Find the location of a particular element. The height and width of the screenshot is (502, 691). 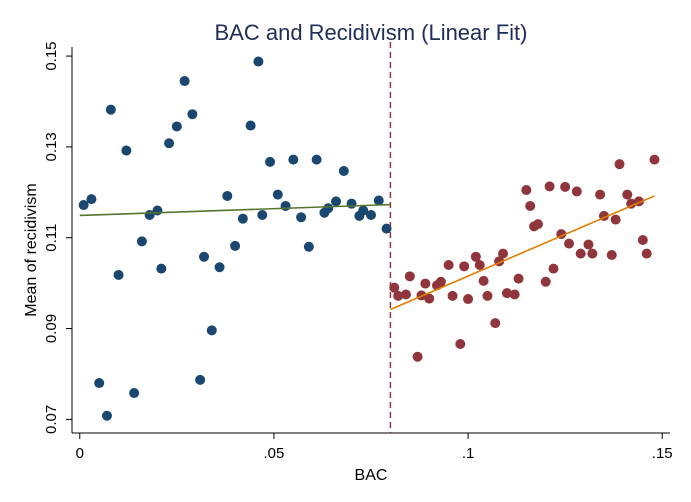

fit-line-below is located at coordinates (235, 210).